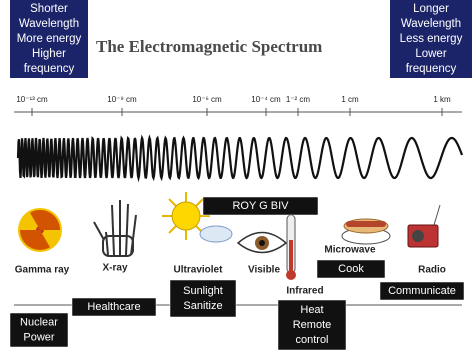  What do you see at coordinates (430, 54) in the screenshot?
I see `corner-text: Lower` at bounding box center [430, 54].